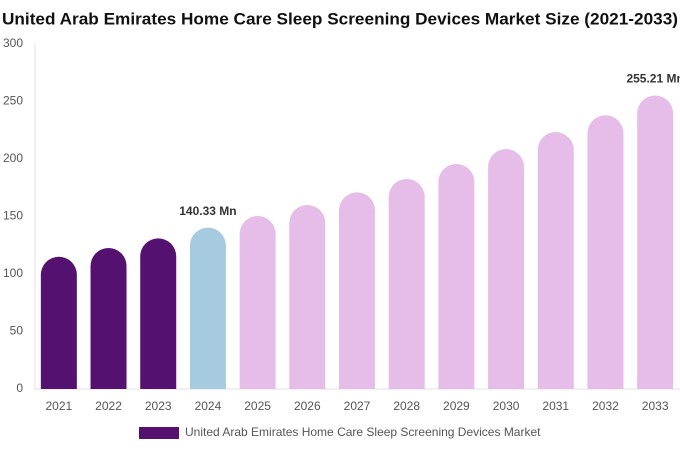  What do you see at coordinates (406, 406) in the screenshot?
I see `x-tick-label: 2028` at bounding box center [406, 406].